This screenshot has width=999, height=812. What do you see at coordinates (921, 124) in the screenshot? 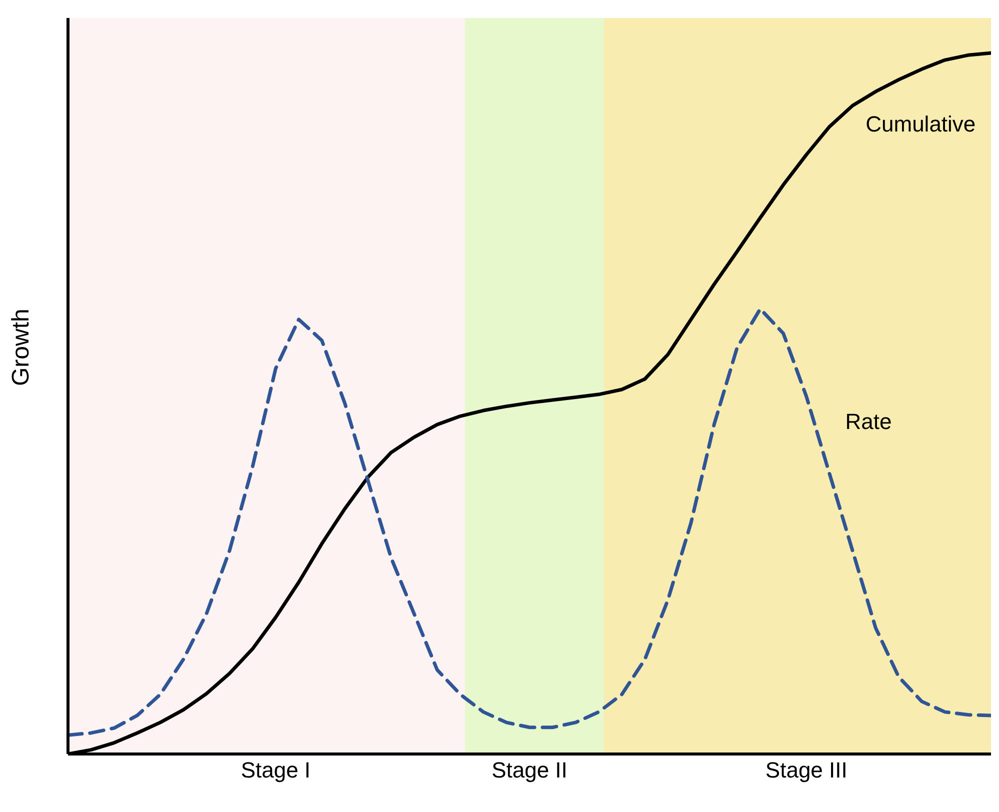
I see `series-label: Cumulative` at bounding box center [921, 124].